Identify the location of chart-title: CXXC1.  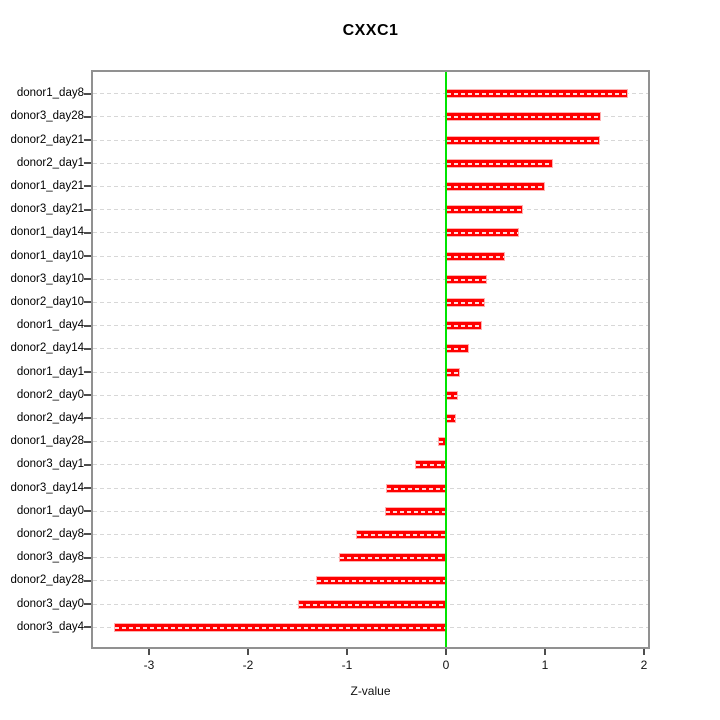
(370, 30).